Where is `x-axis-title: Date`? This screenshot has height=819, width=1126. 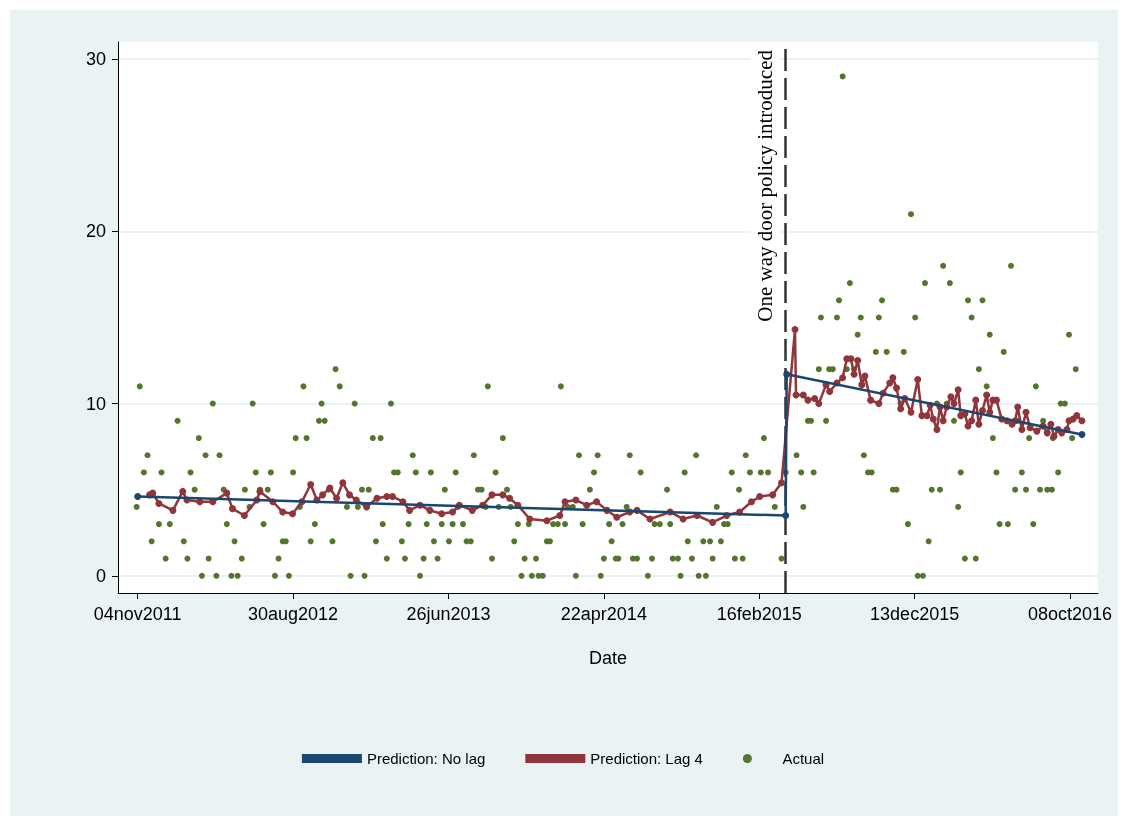 x-axis-title: Date is located at coordinates (608, 658).